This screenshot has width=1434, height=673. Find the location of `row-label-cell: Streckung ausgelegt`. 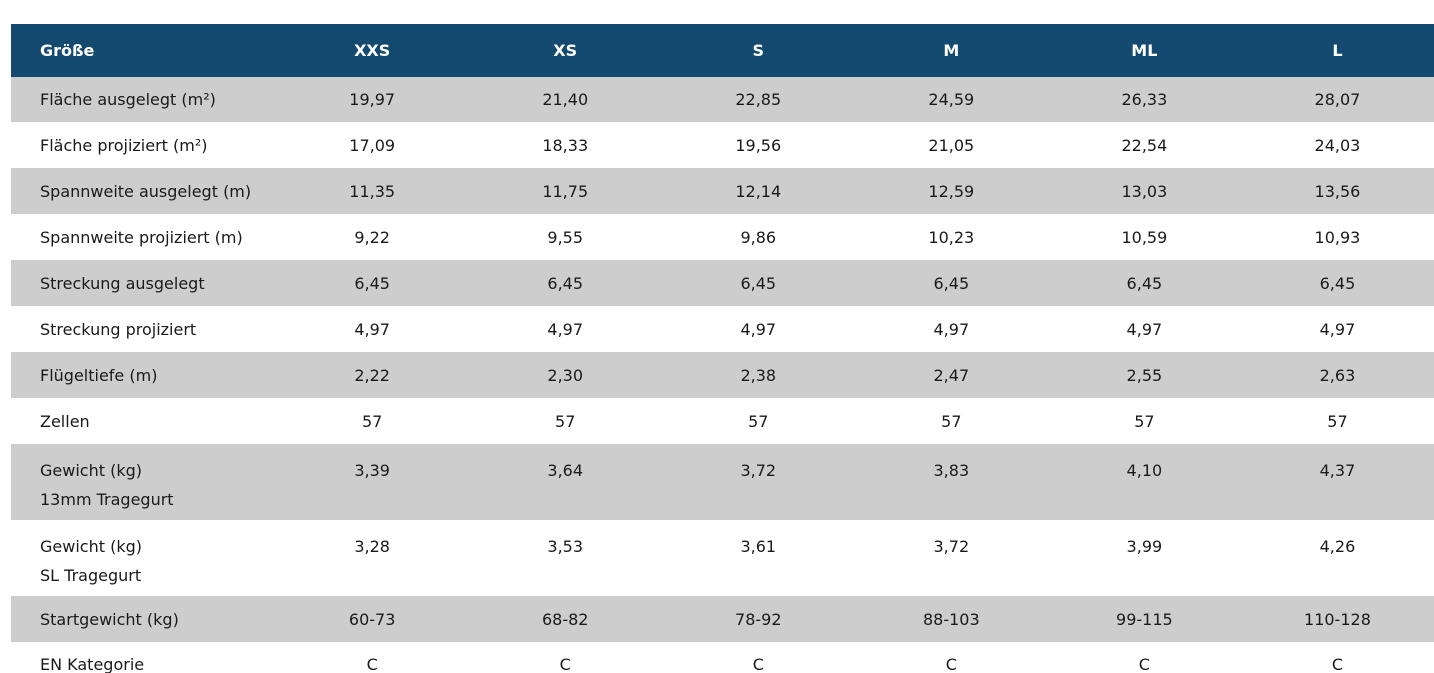

row-label-cell: Streckung ausgelegt is located at coordinates (143, 283).